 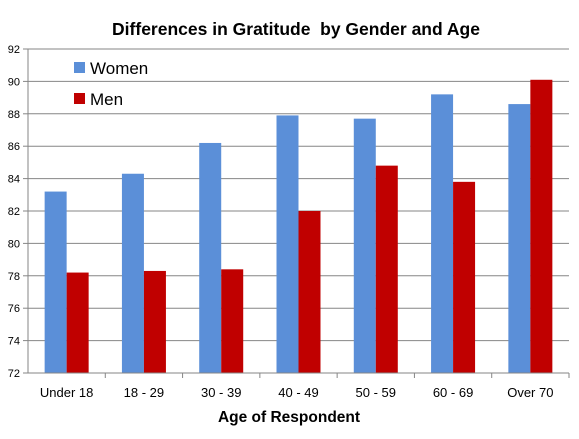 I want to click on y-tick-label: 90, so click(x=14, y=82).